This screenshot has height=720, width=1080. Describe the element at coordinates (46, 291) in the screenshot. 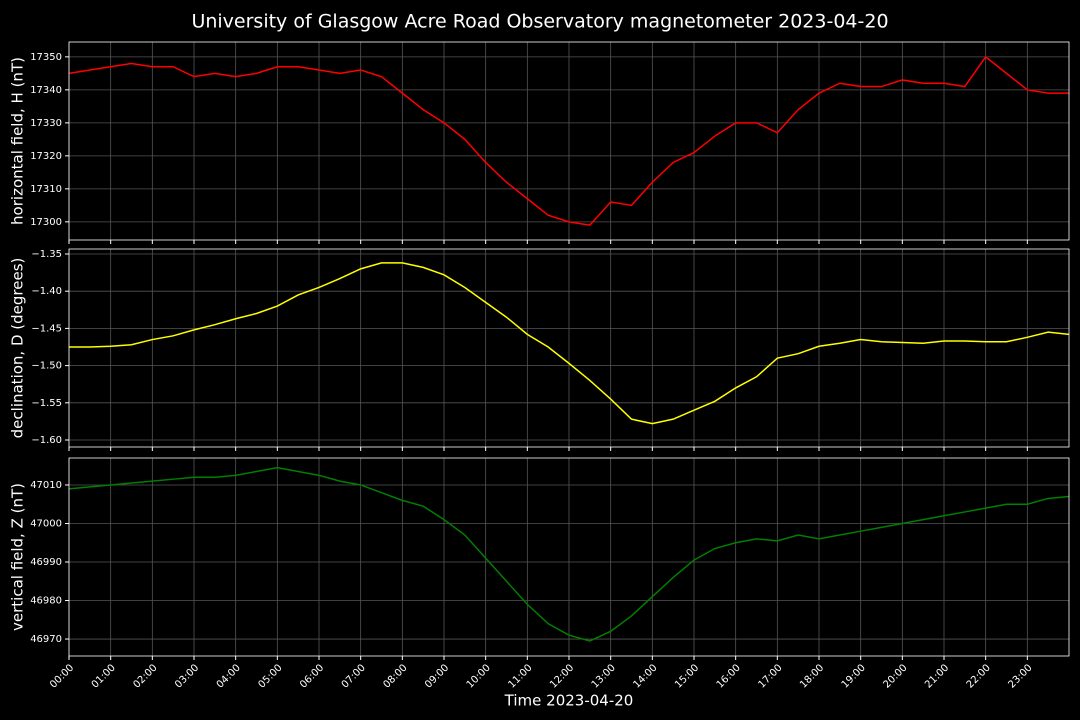

I see `y-tick-label: −1.40` at that location.